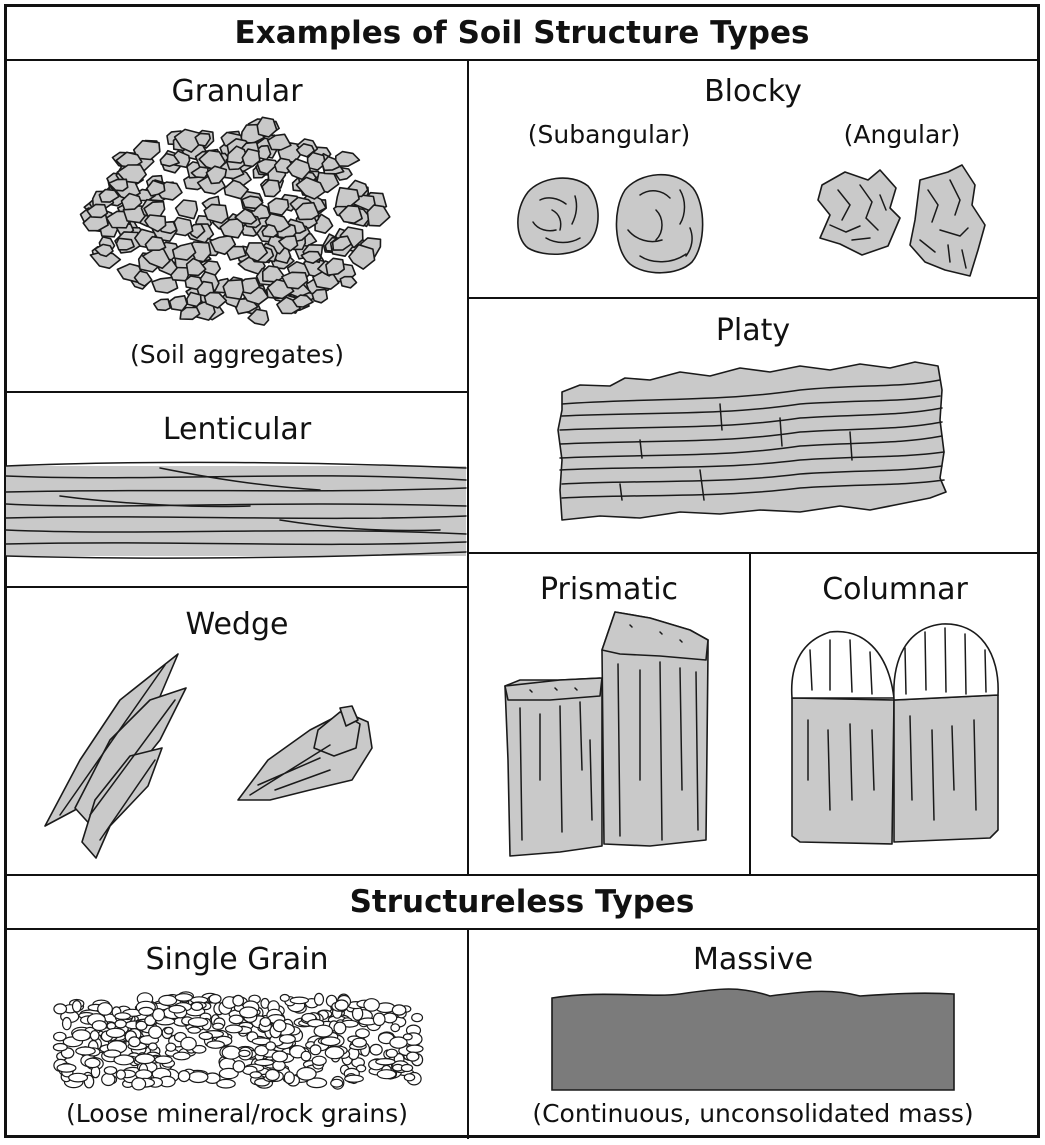  What do you see at coordinates (236, 392) in the screenshot?
I see `divider-granular-lenticular` at bounding box center [236, 392].